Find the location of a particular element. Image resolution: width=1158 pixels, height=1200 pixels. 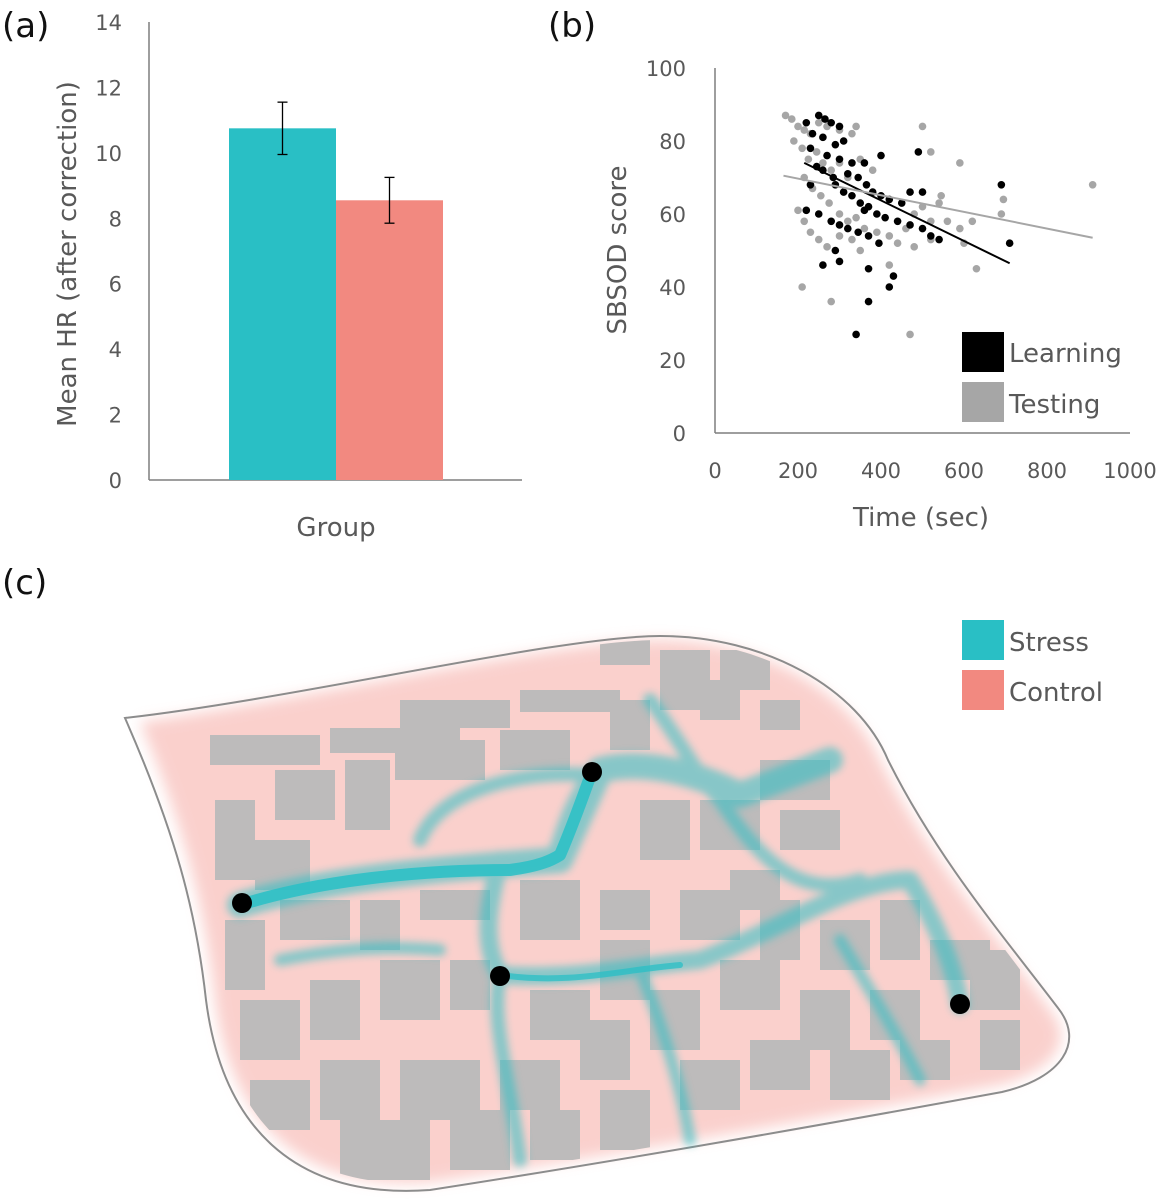

x-tick-label: 800 is located at coordinates (1047, 471).